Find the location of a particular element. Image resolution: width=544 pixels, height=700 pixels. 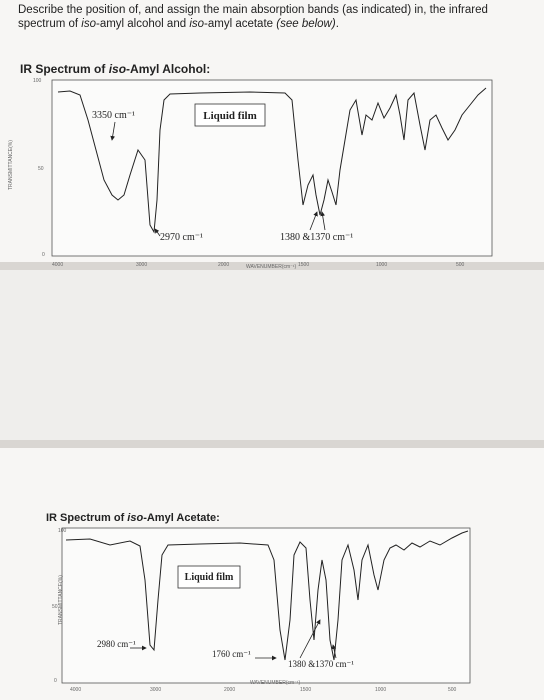

spectrum-heading: IR Spectrum of iso-Amyl Acetate: is located at coordinates (133, 518).